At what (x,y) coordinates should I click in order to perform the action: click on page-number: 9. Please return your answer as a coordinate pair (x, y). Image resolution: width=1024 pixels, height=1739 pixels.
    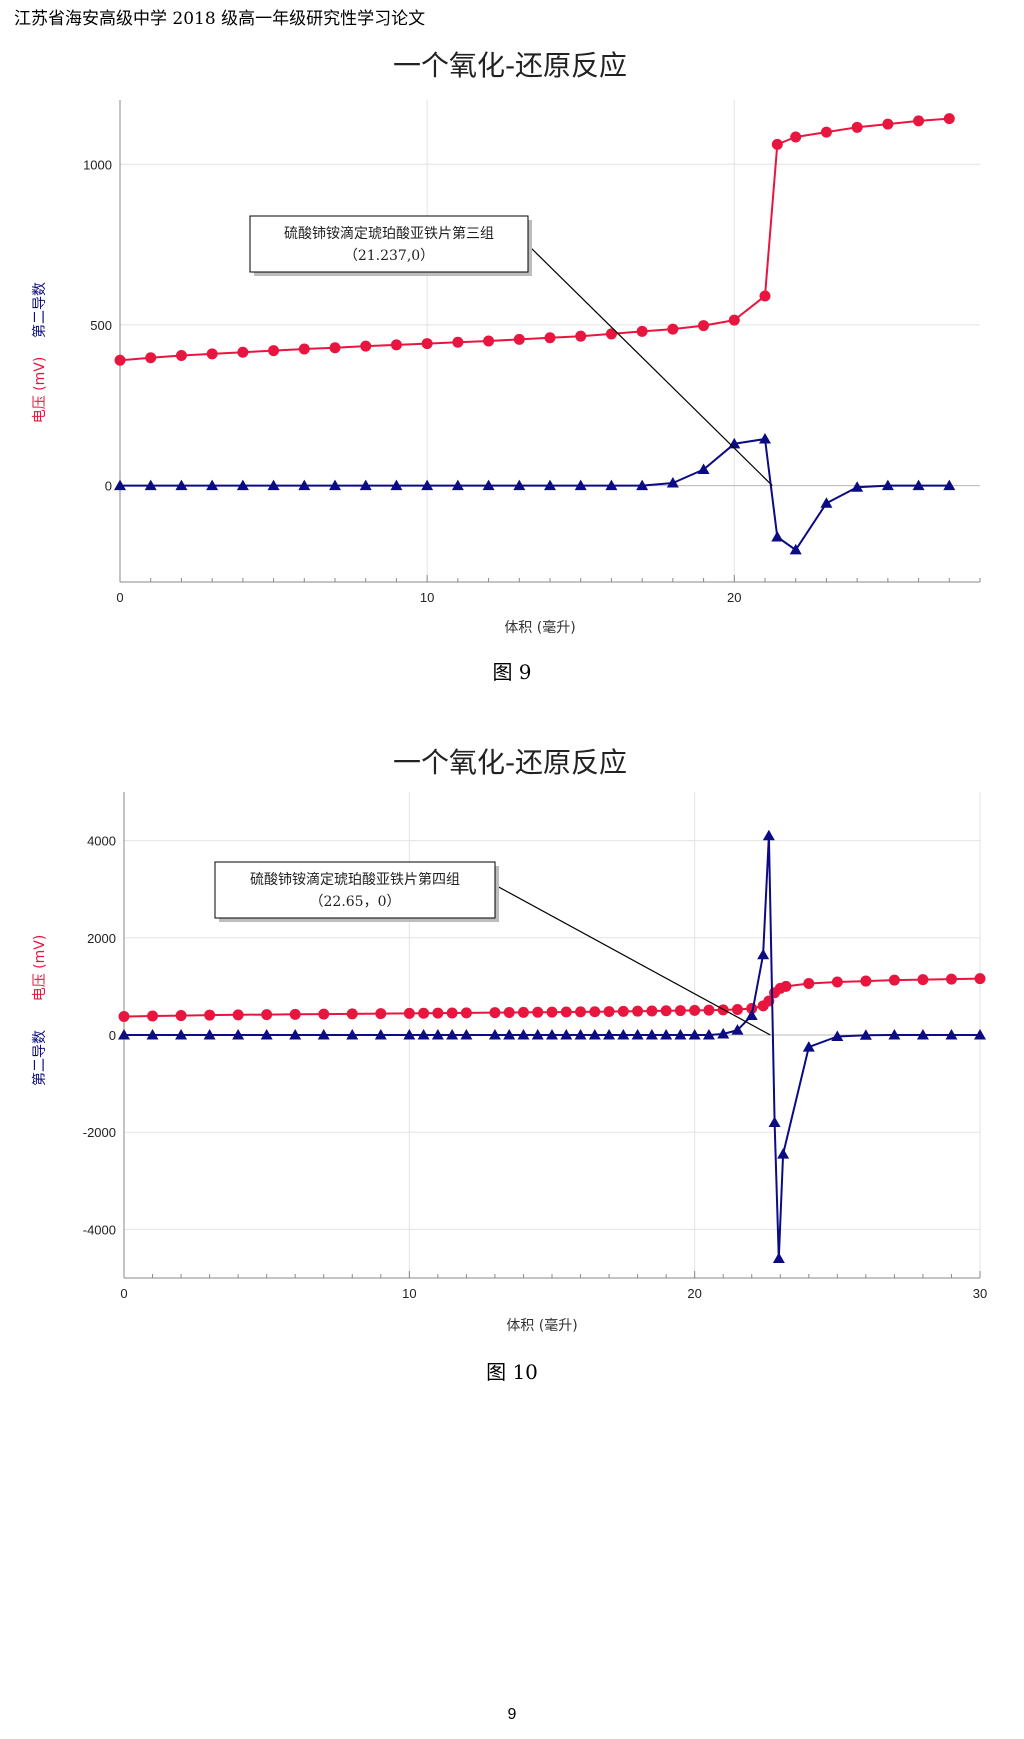
    Looking at the image, I should click on (512, 1714).